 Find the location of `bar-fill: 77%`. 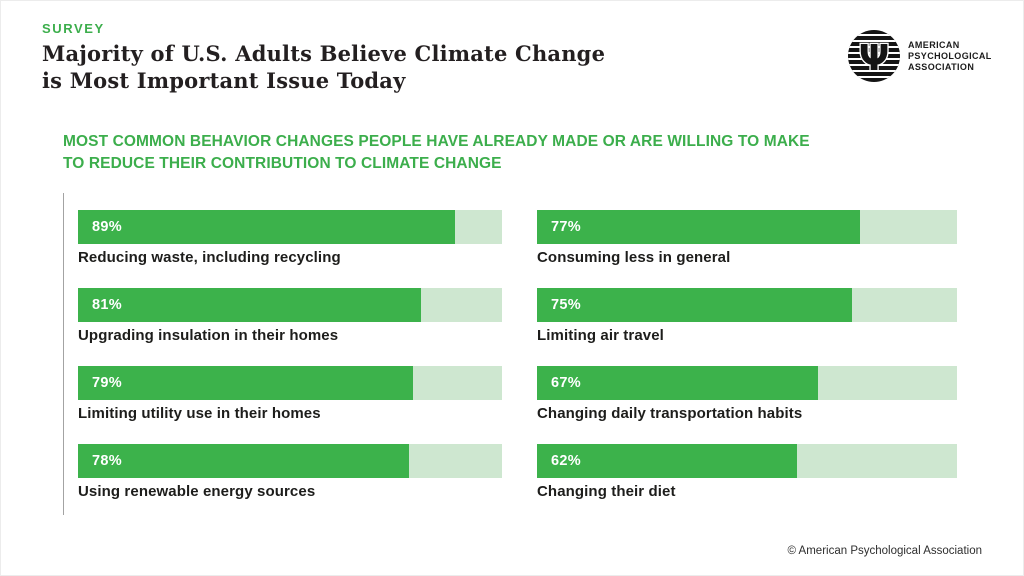

bar-fill: 77% is located at coordinates (699, 227).